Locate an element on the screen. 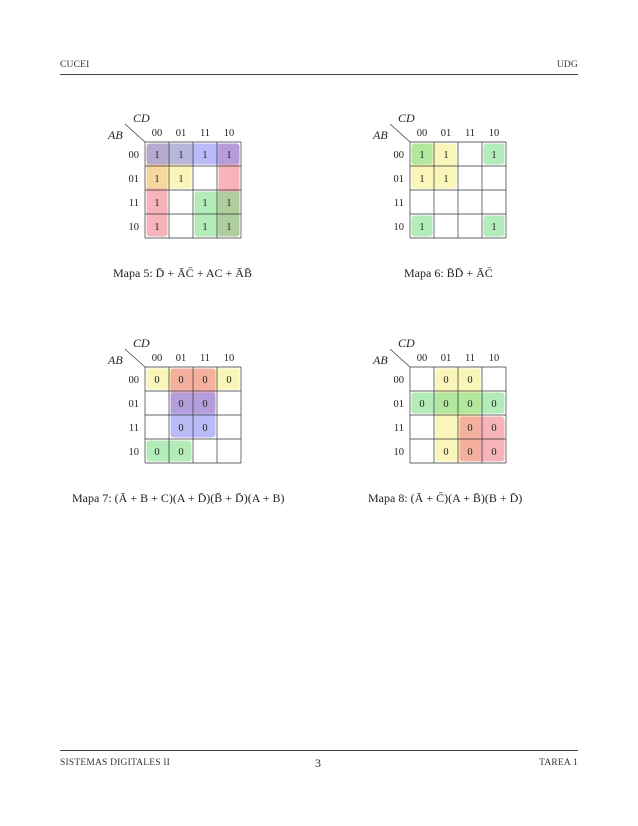 This screenshot has height=826, width=638. caption-map-6: Mapa 6: B̄D̄ + ĀC̄ is located at coordinates (448, 273).